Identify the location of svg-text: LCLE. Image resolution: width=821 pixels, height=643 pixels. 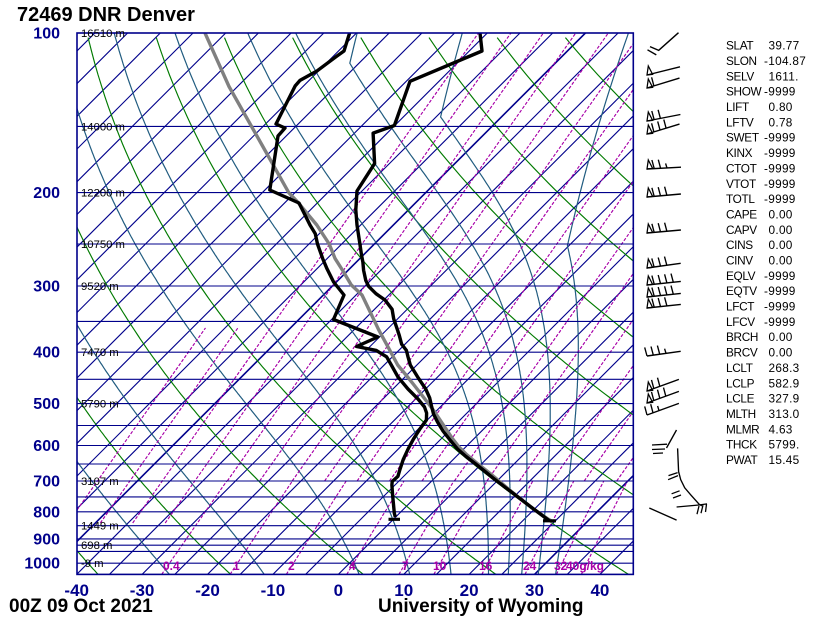
(740, 399).